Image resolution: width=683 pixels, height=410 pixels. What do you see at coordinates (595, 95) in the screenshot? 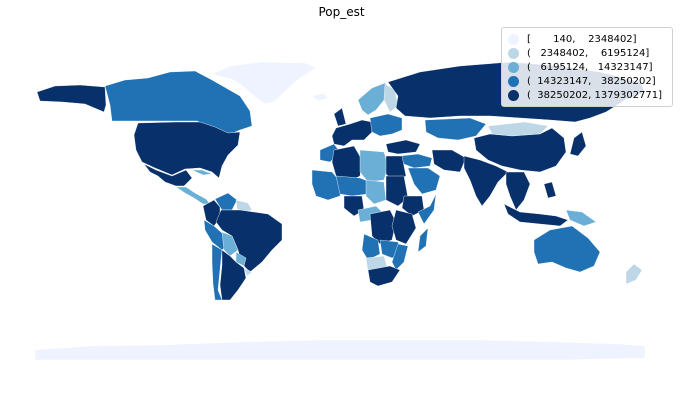
I see `legend-label: ( 38250202, 1379302771]` at bounding box center [595, 95].